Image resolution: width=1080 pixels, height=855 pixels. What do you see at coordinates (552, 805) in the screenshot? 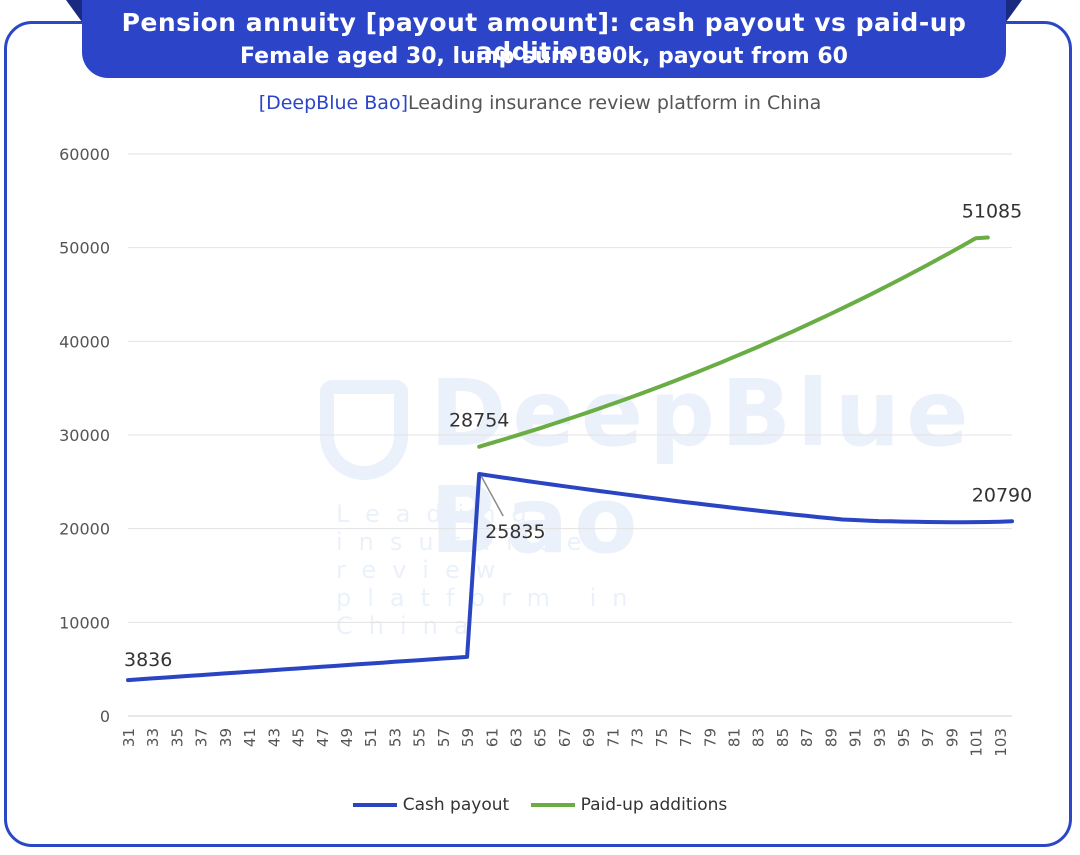
I see `legend-swatch-additions` at bounding box center [552, 805].